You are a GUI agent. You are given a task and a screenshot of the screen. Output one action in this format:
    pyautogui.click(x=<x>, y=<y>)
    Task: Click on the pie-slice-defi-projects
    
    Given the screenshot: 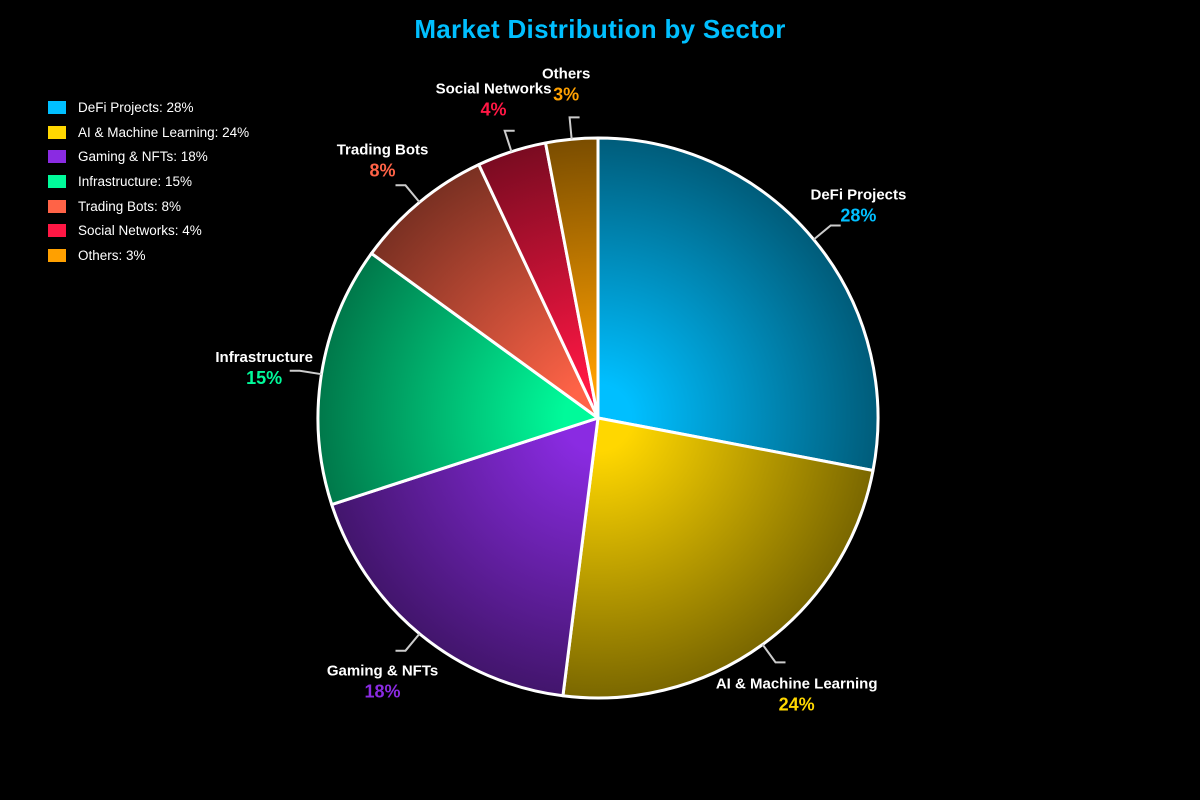 What is the action you would take?
    pyautogui.click(x=738, y=304)
    